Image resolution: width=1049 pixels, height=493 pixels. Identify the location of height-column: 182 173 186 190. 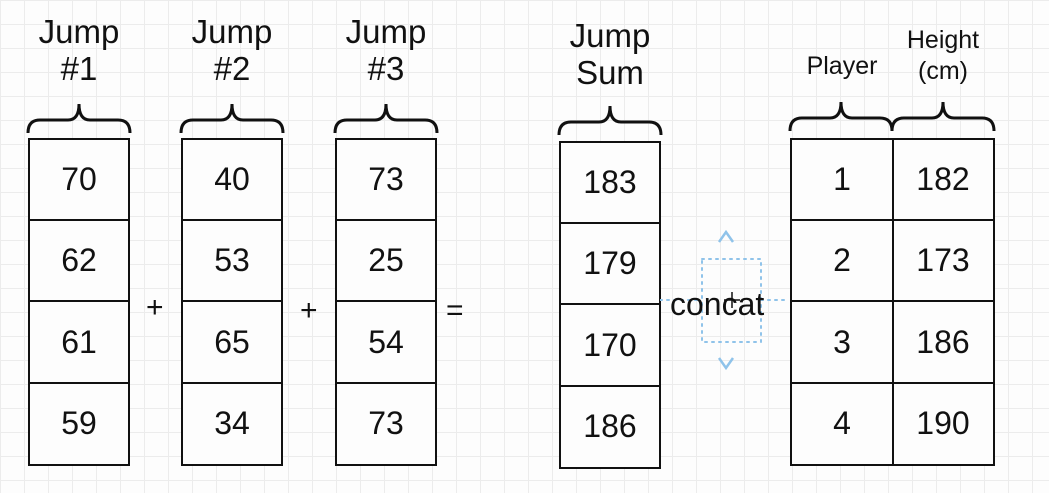
(943, 302).